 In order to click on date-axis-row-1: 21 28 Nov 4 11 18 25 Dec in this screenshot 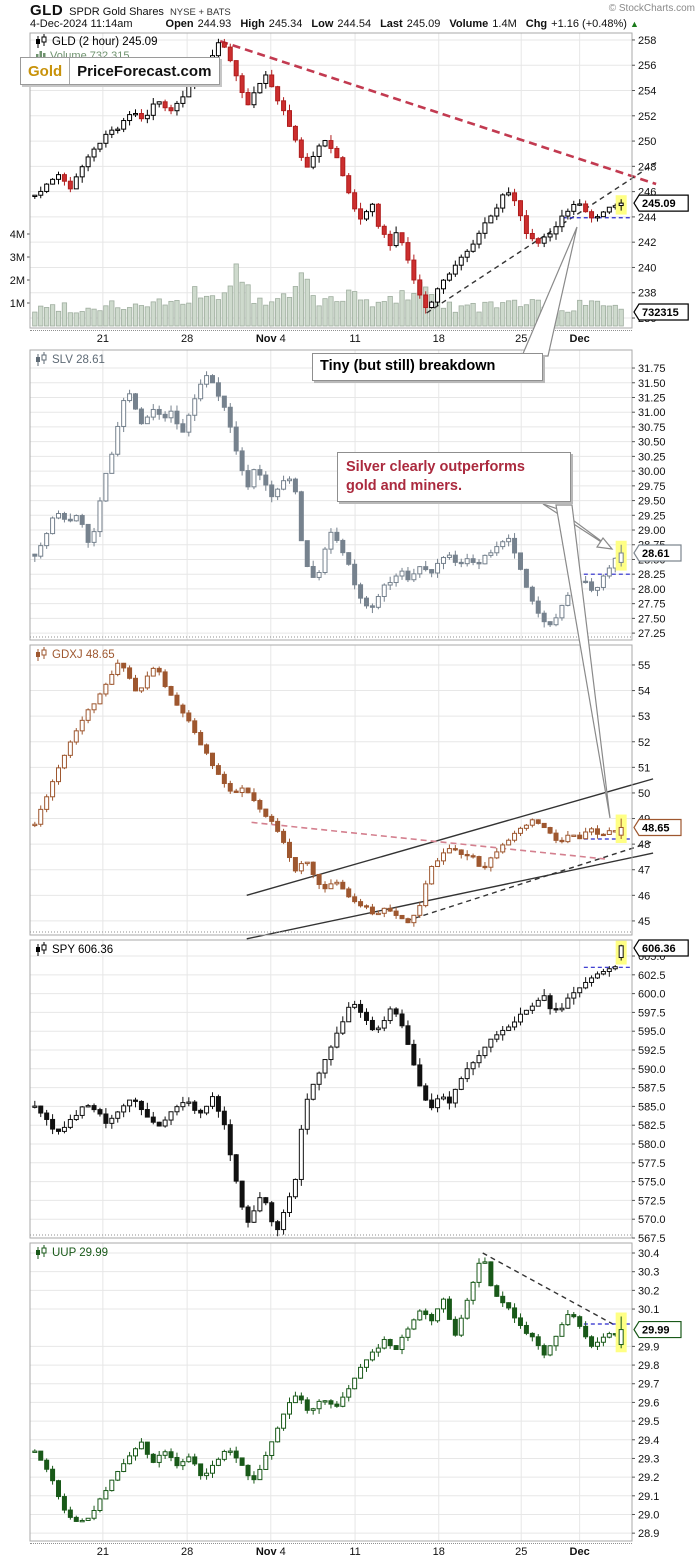, I will do `click(350, 338)`.